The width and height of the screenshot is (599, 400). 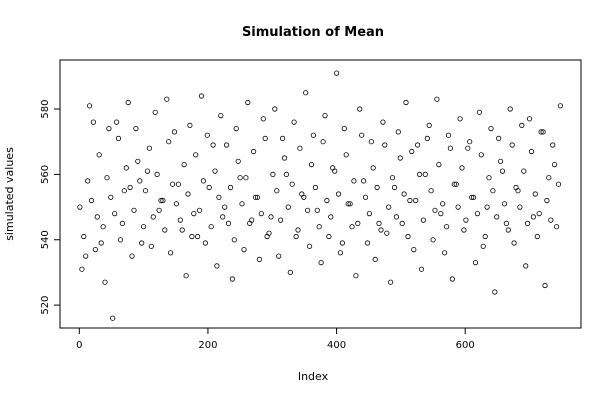 What do you see at coordinates (79, 345) in the screenshot?
I see `x-tick-label: 0` at bounding box center [79, 345].